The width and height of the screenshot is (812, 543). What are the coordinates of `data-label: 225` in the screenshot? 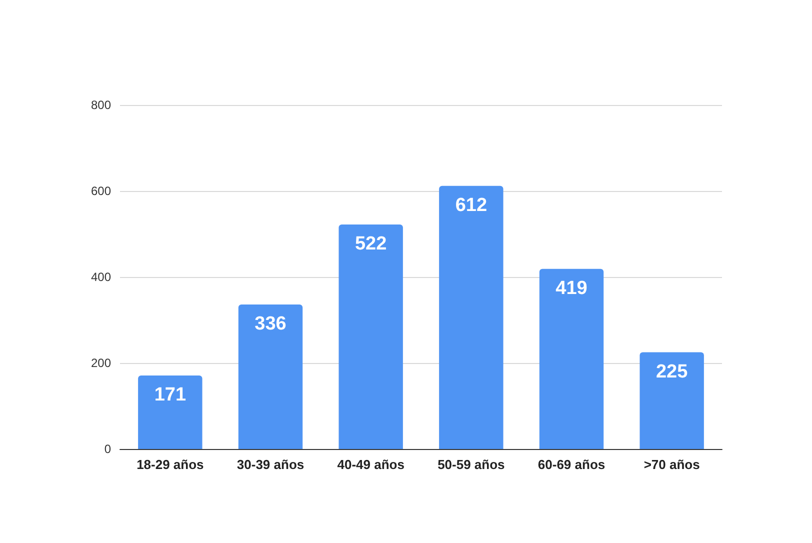 It's located at (672, 371).